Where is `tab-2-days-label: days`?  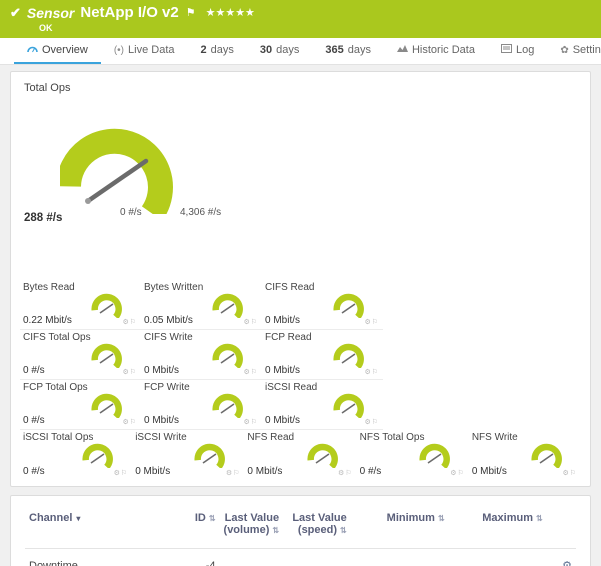
tab-2-days-label: days is located at coordinates (222, 50).